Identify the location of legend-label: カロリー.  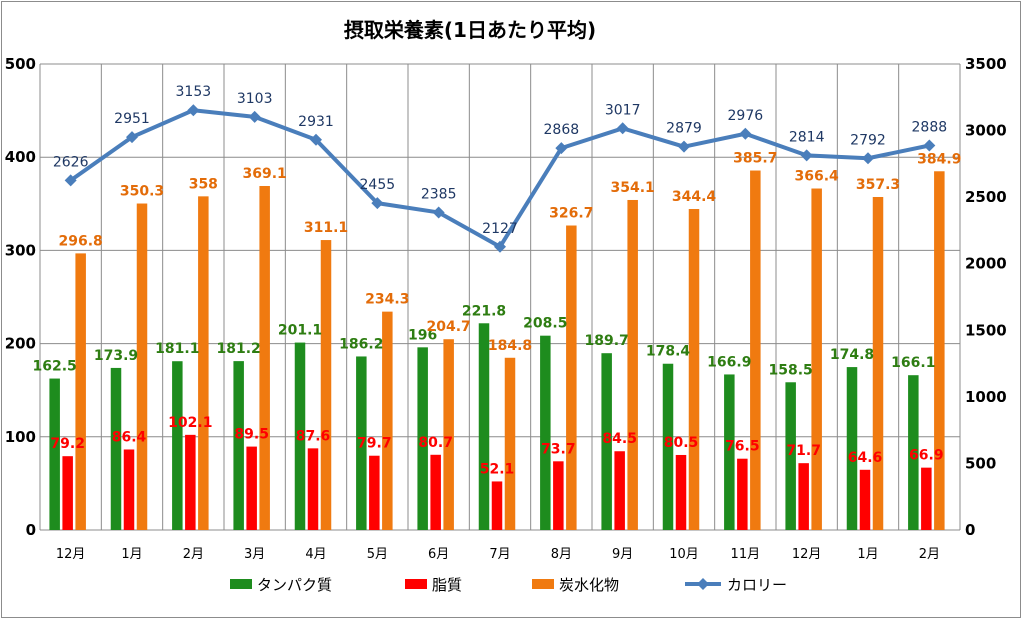
(757, 585).